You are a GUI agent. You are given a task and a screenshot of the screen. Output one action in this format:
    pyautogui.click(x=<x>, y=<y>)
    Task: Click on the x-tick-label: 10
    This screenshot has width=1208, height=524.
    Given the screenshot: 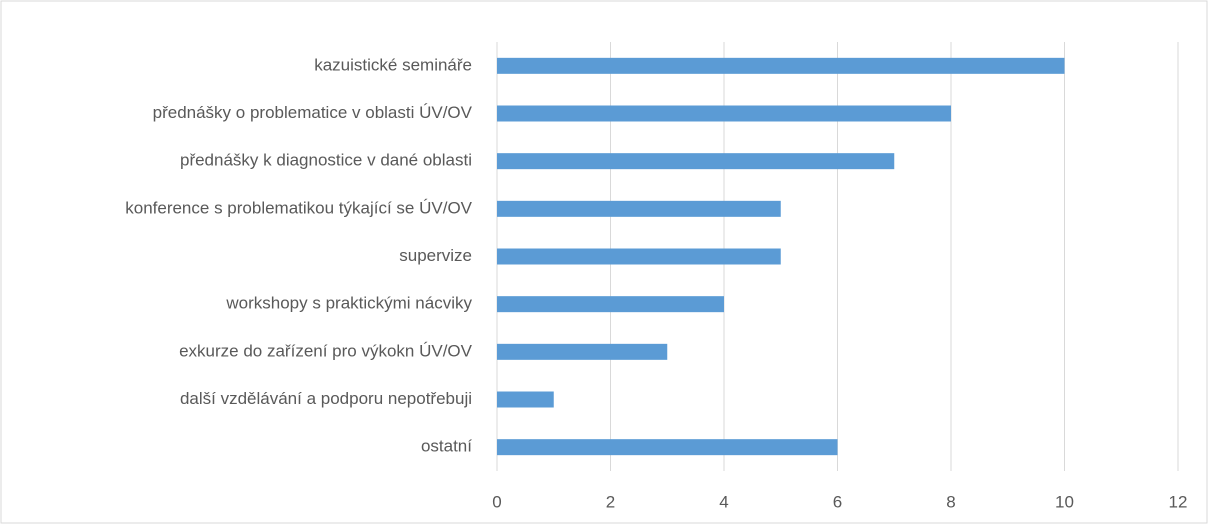 What is the action you would take?
    pyautogui.click(x=1064, y=501)
    